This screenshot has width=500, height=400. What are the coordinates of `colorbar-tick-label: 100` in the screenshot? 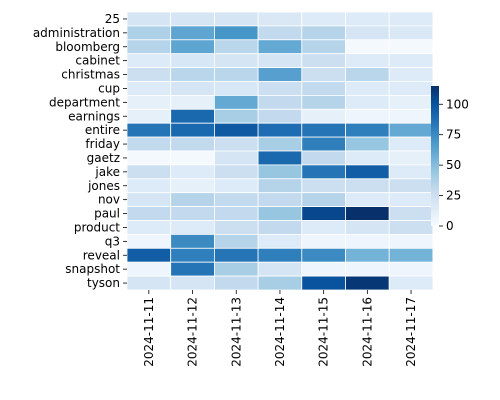 It's located at (457, 104).